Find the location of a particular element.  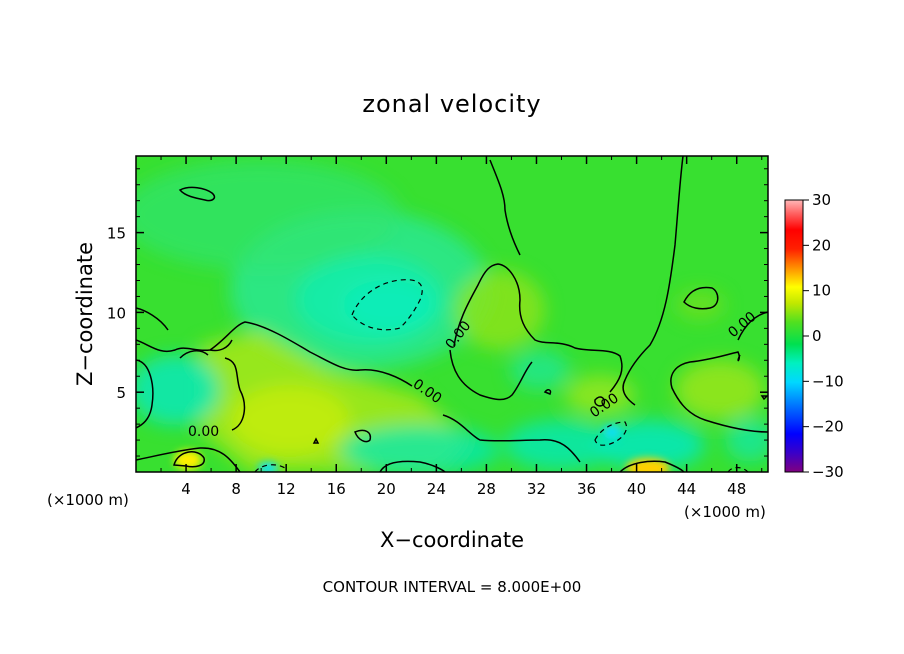

x-tick-label: 4 is located at coordinates (186, 489).